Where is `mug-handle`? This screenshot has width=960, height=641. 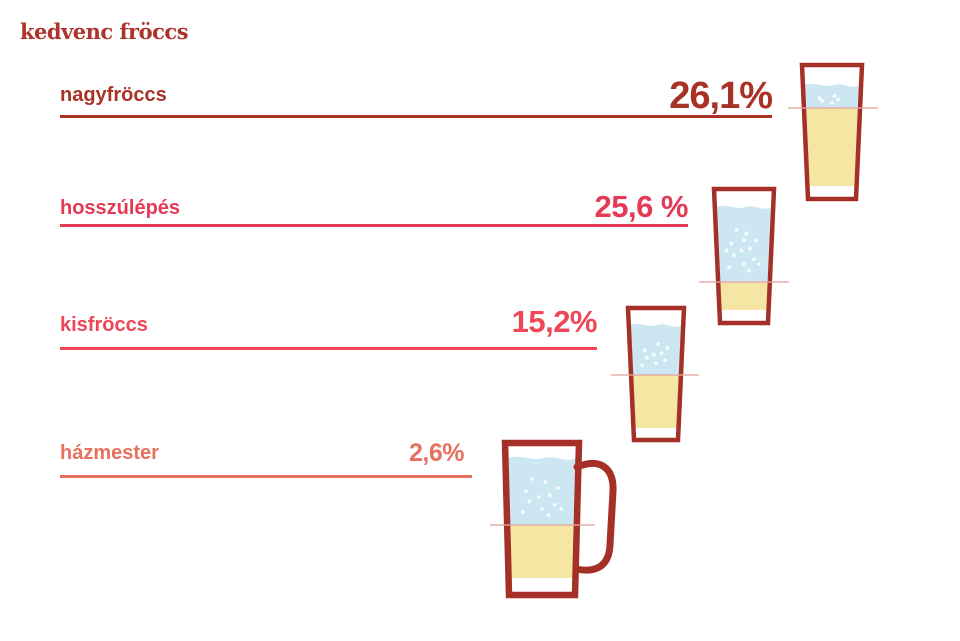
mug-handle is located at coordinates (594, 516).